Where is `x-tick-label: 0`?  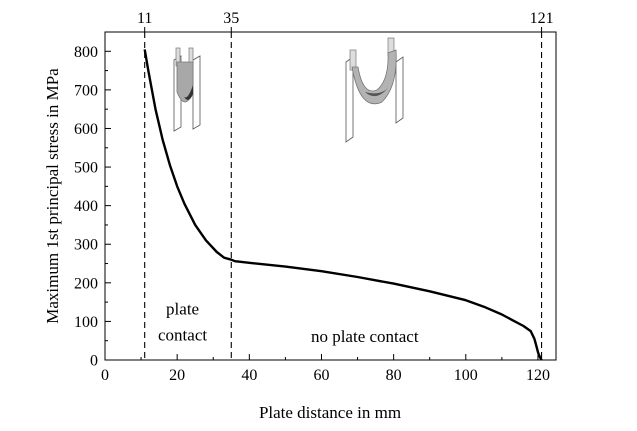
x-tick-label: 0 is located at coordinates (105, 375).